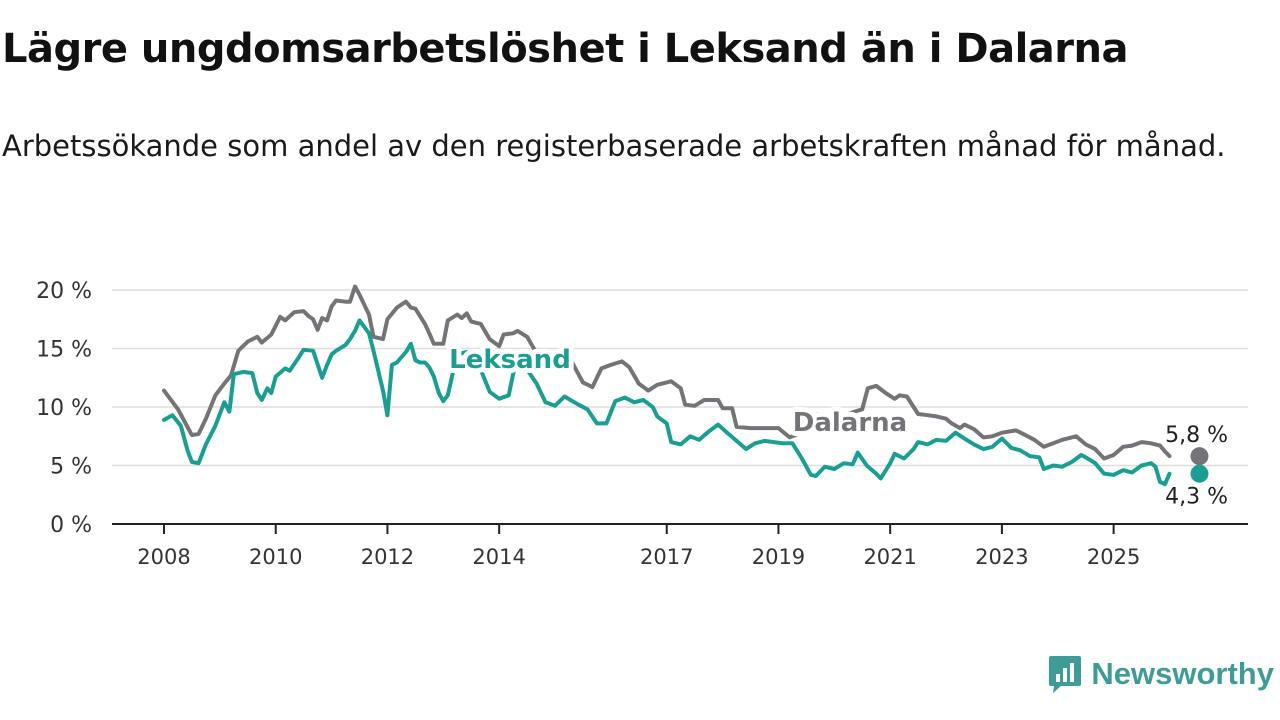 The width and height of the screenshot is (1280, 720). I want to click on x-tick-label: 2014, so click(498, 557).